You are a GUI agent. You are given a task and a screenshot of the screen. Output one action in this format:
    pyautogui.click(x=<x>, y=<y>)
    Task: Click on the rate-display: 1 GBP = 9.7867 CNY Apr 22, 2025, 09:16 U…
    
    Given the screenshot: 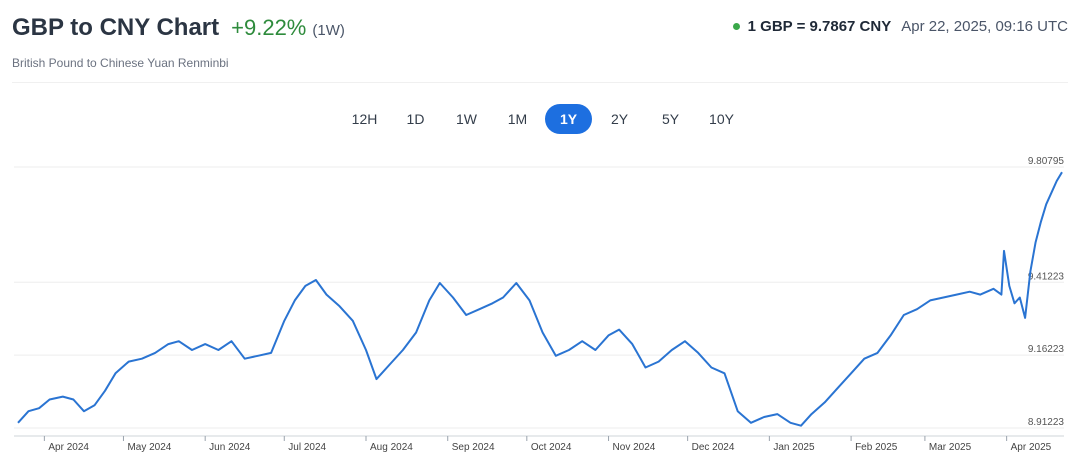 What is the action you would take?
    pyautogui.click(x=900, y=26)
    